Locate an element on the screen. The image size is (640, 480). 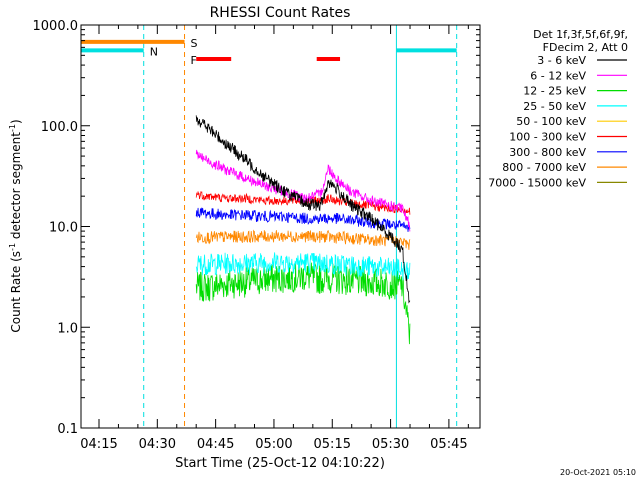
flag-label-S: S is located at coordinates (194, 43).